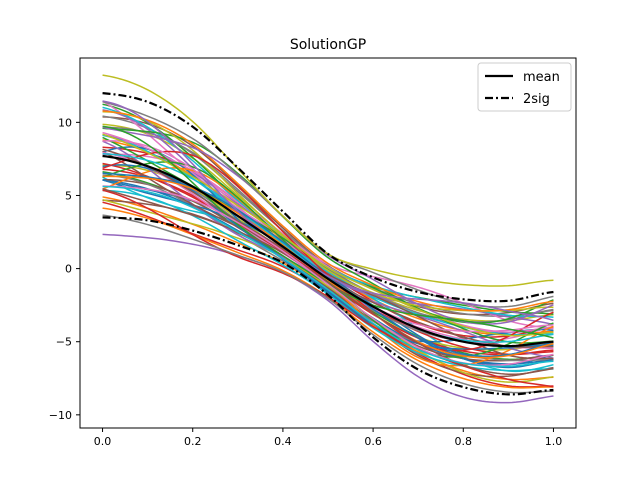 Image resolution: width=640 pixels, height=480 pixels. I want to click on x-tick-label: 1.0, so click(554, 441).